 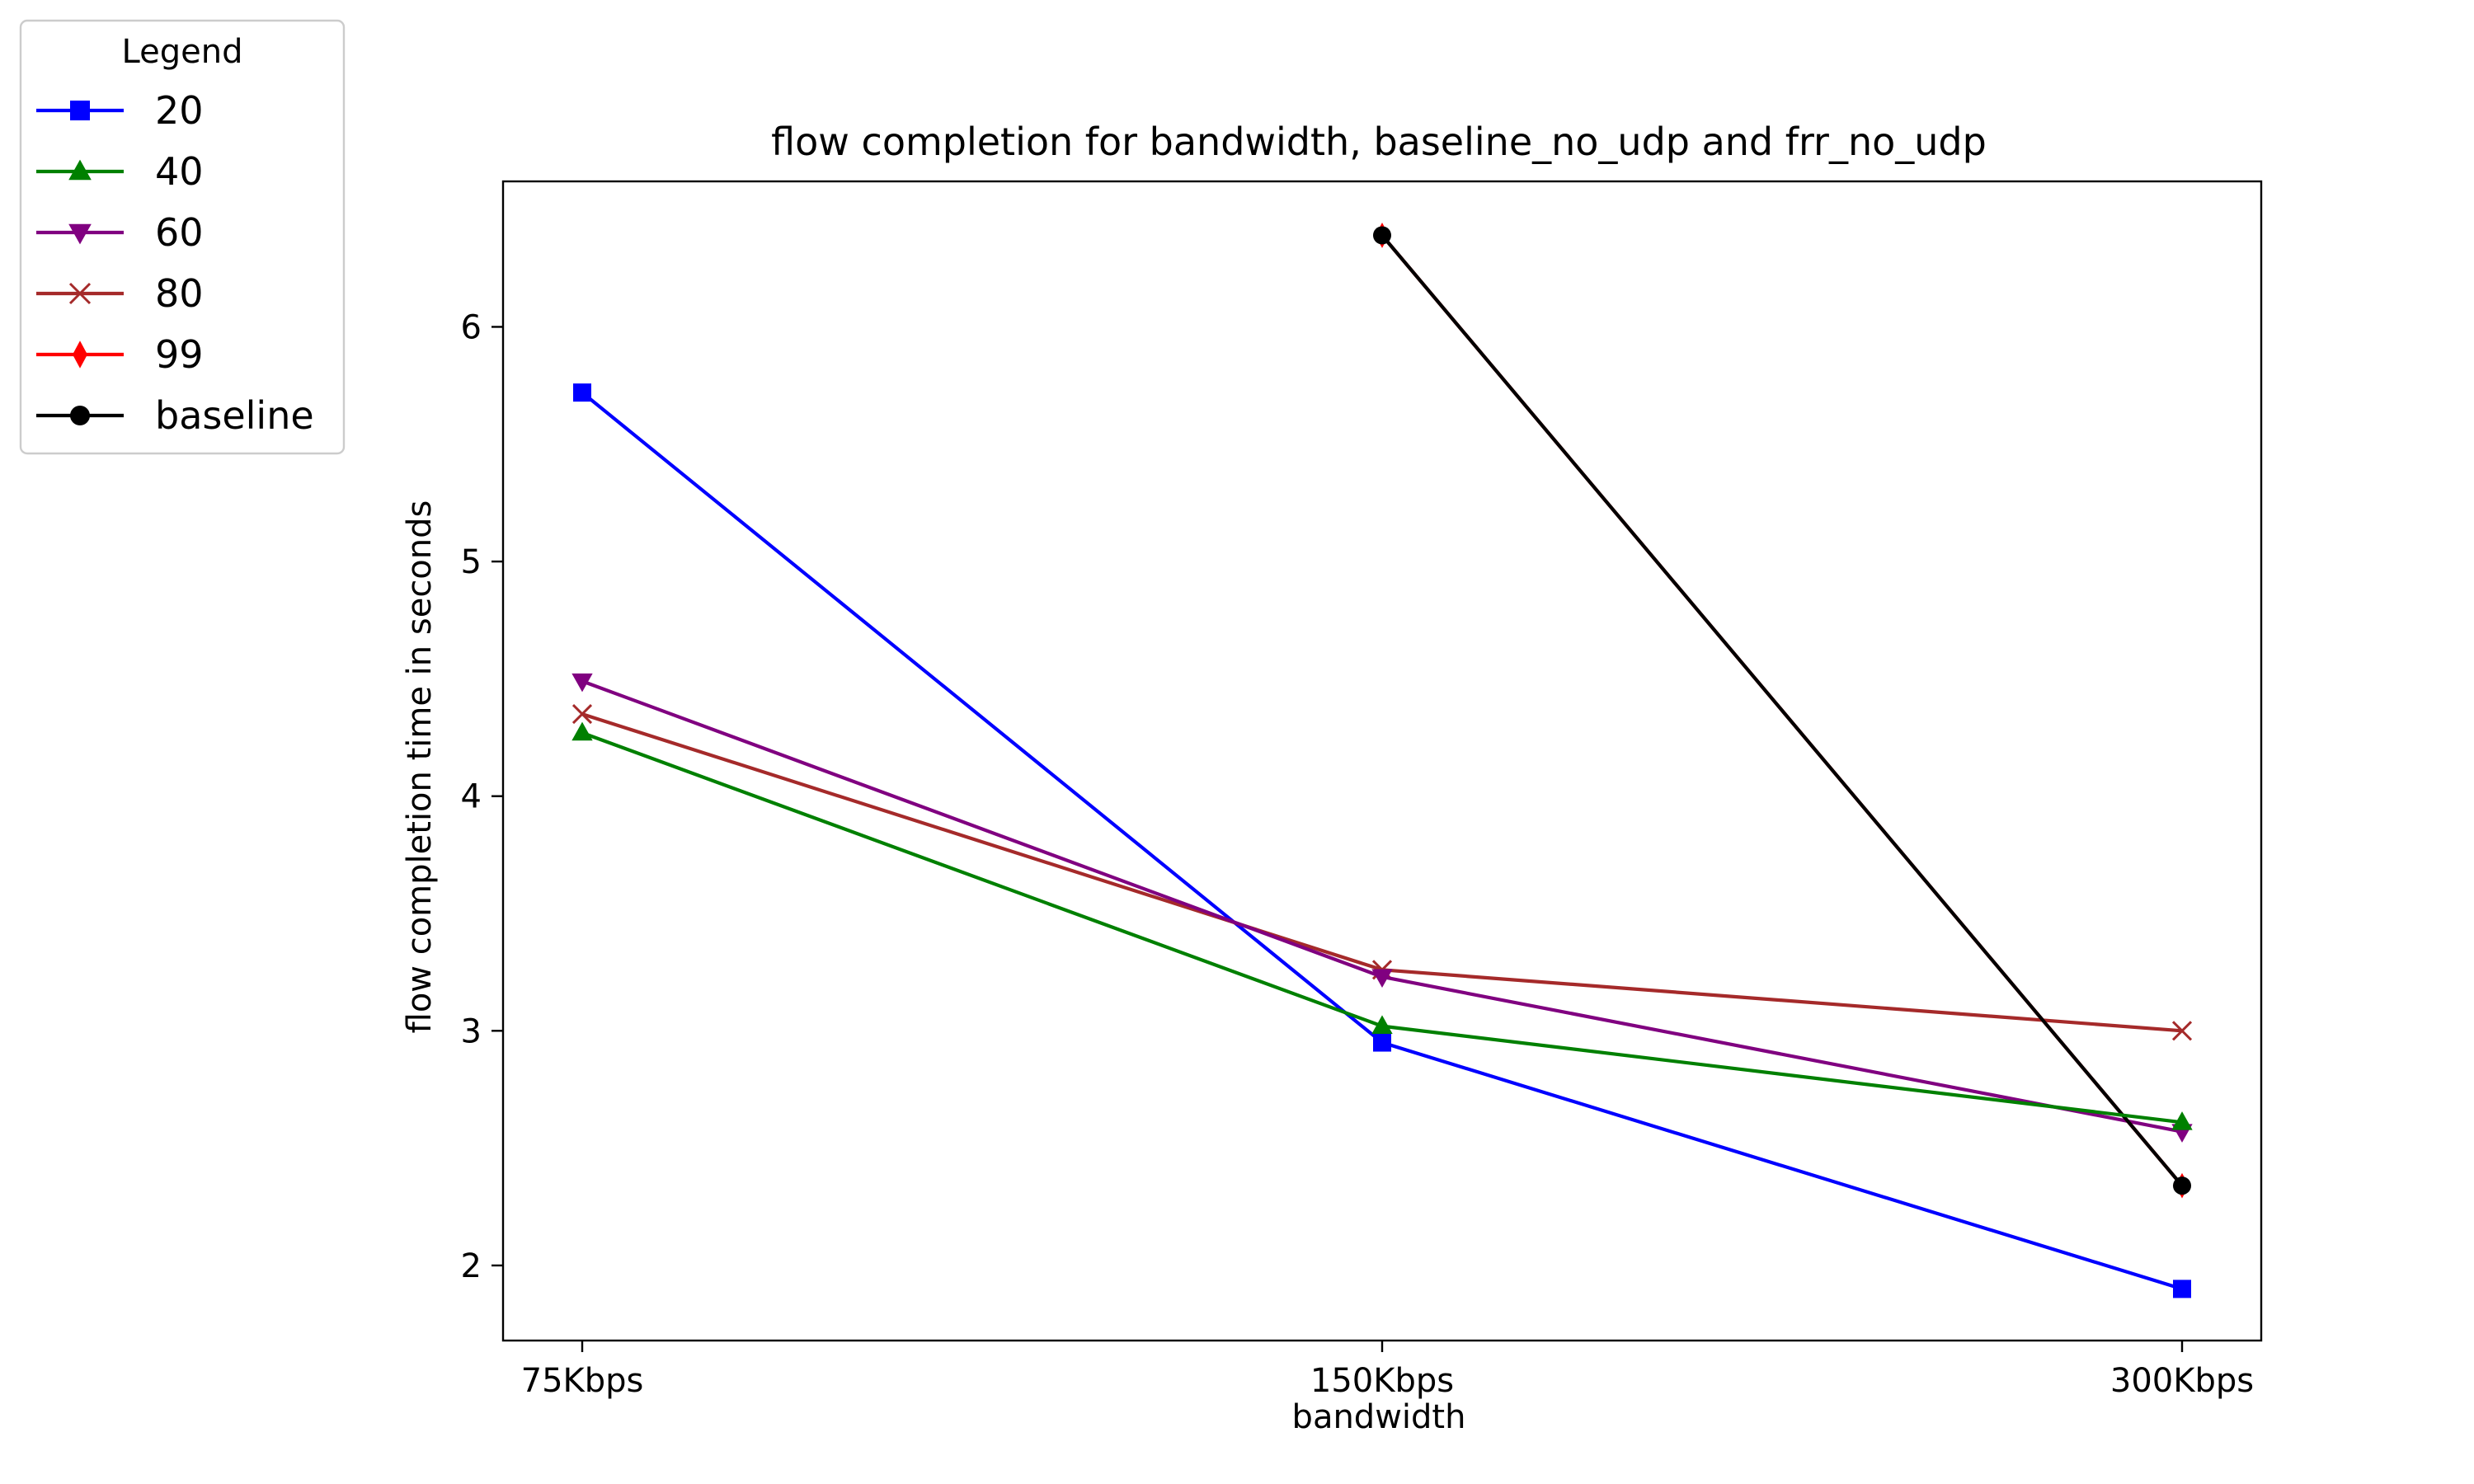 What do you see at coordinates (120, 111) in the screenshot?
I see `legend-entry-20: 20` at bounding box center [120, 111].